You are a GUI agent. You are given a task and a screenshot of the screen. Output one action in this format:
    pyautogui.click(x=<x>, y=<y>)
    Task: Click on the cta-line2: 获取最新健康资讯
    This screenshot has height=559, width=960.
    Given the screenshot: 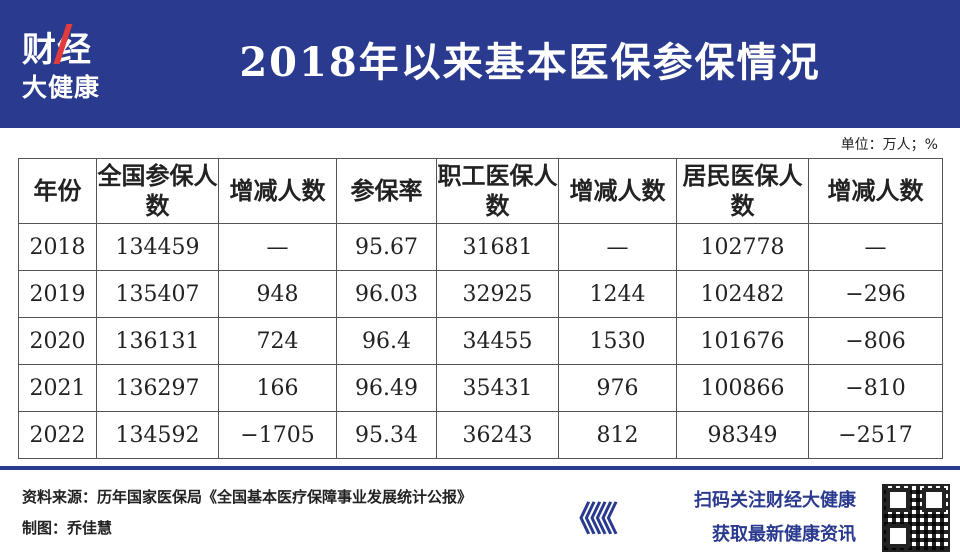 What is the action you would take?
    pyautogui.click(x=784, y=534)
    